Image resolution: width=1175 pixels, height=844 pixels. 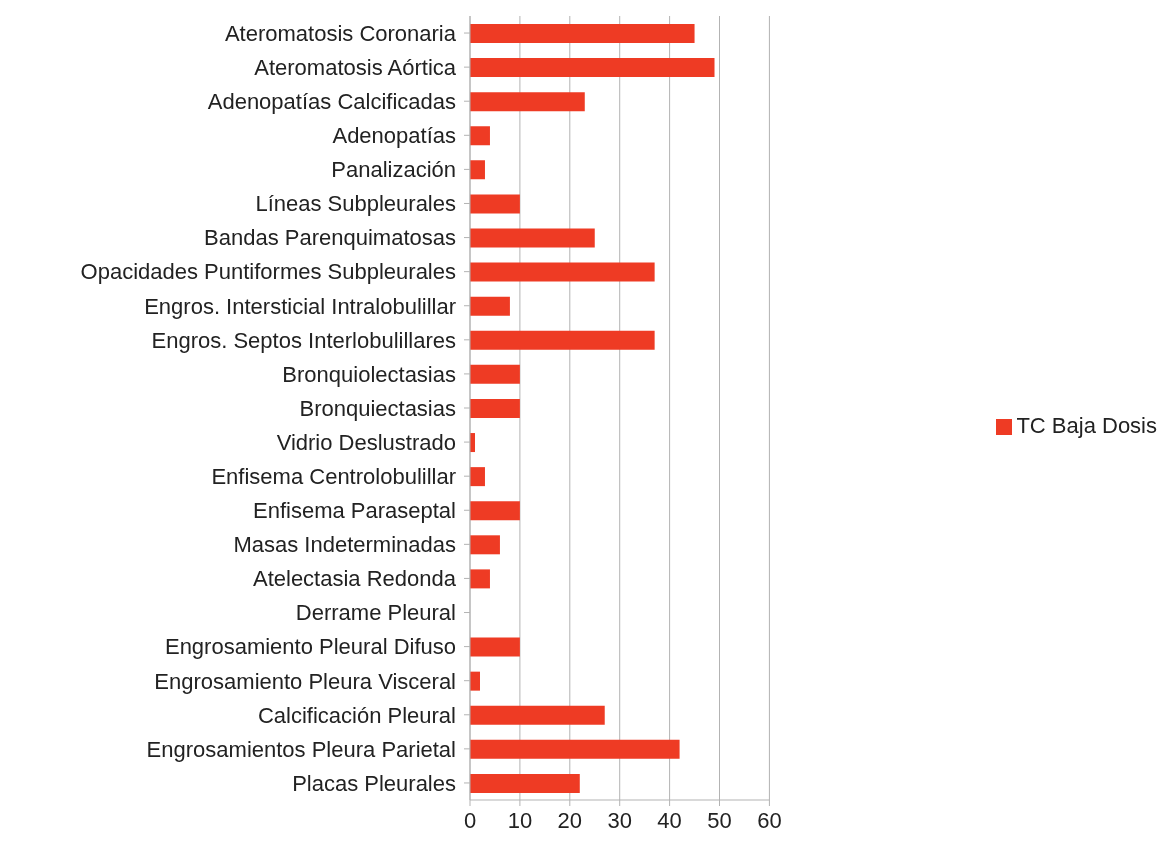 I want to click on x-tick-label: 40, so click(x=669, y=820).